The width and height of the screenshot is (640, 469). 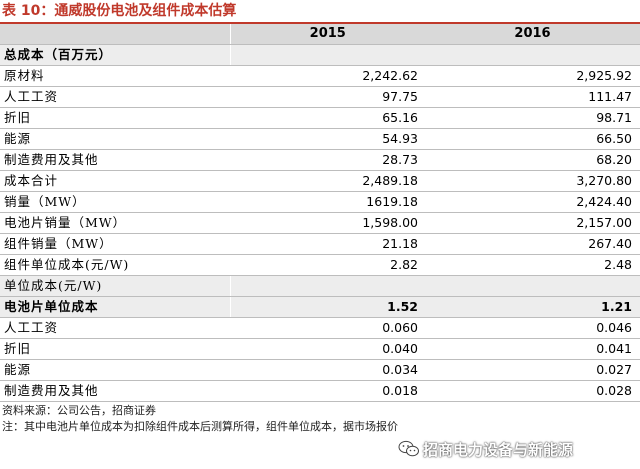 I want to click on table-row: 折旧 65.16 98.71, so click(x=320, y=118).